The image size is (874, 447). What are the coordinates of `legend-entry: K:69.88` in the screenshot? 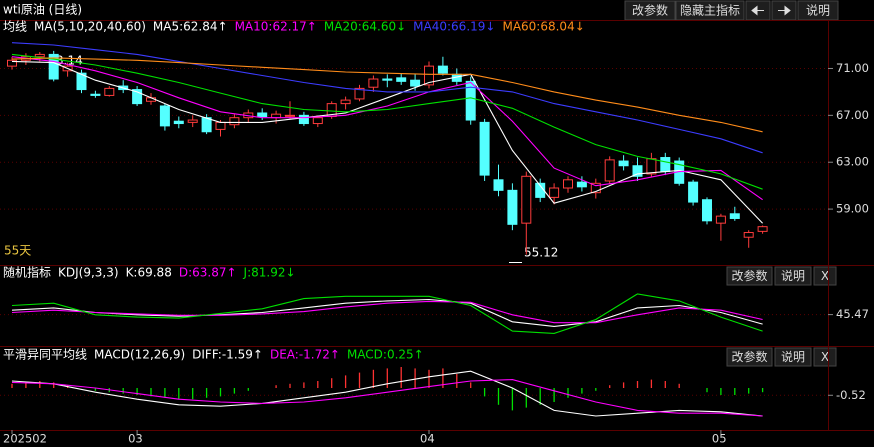 It's located at (149, 273).